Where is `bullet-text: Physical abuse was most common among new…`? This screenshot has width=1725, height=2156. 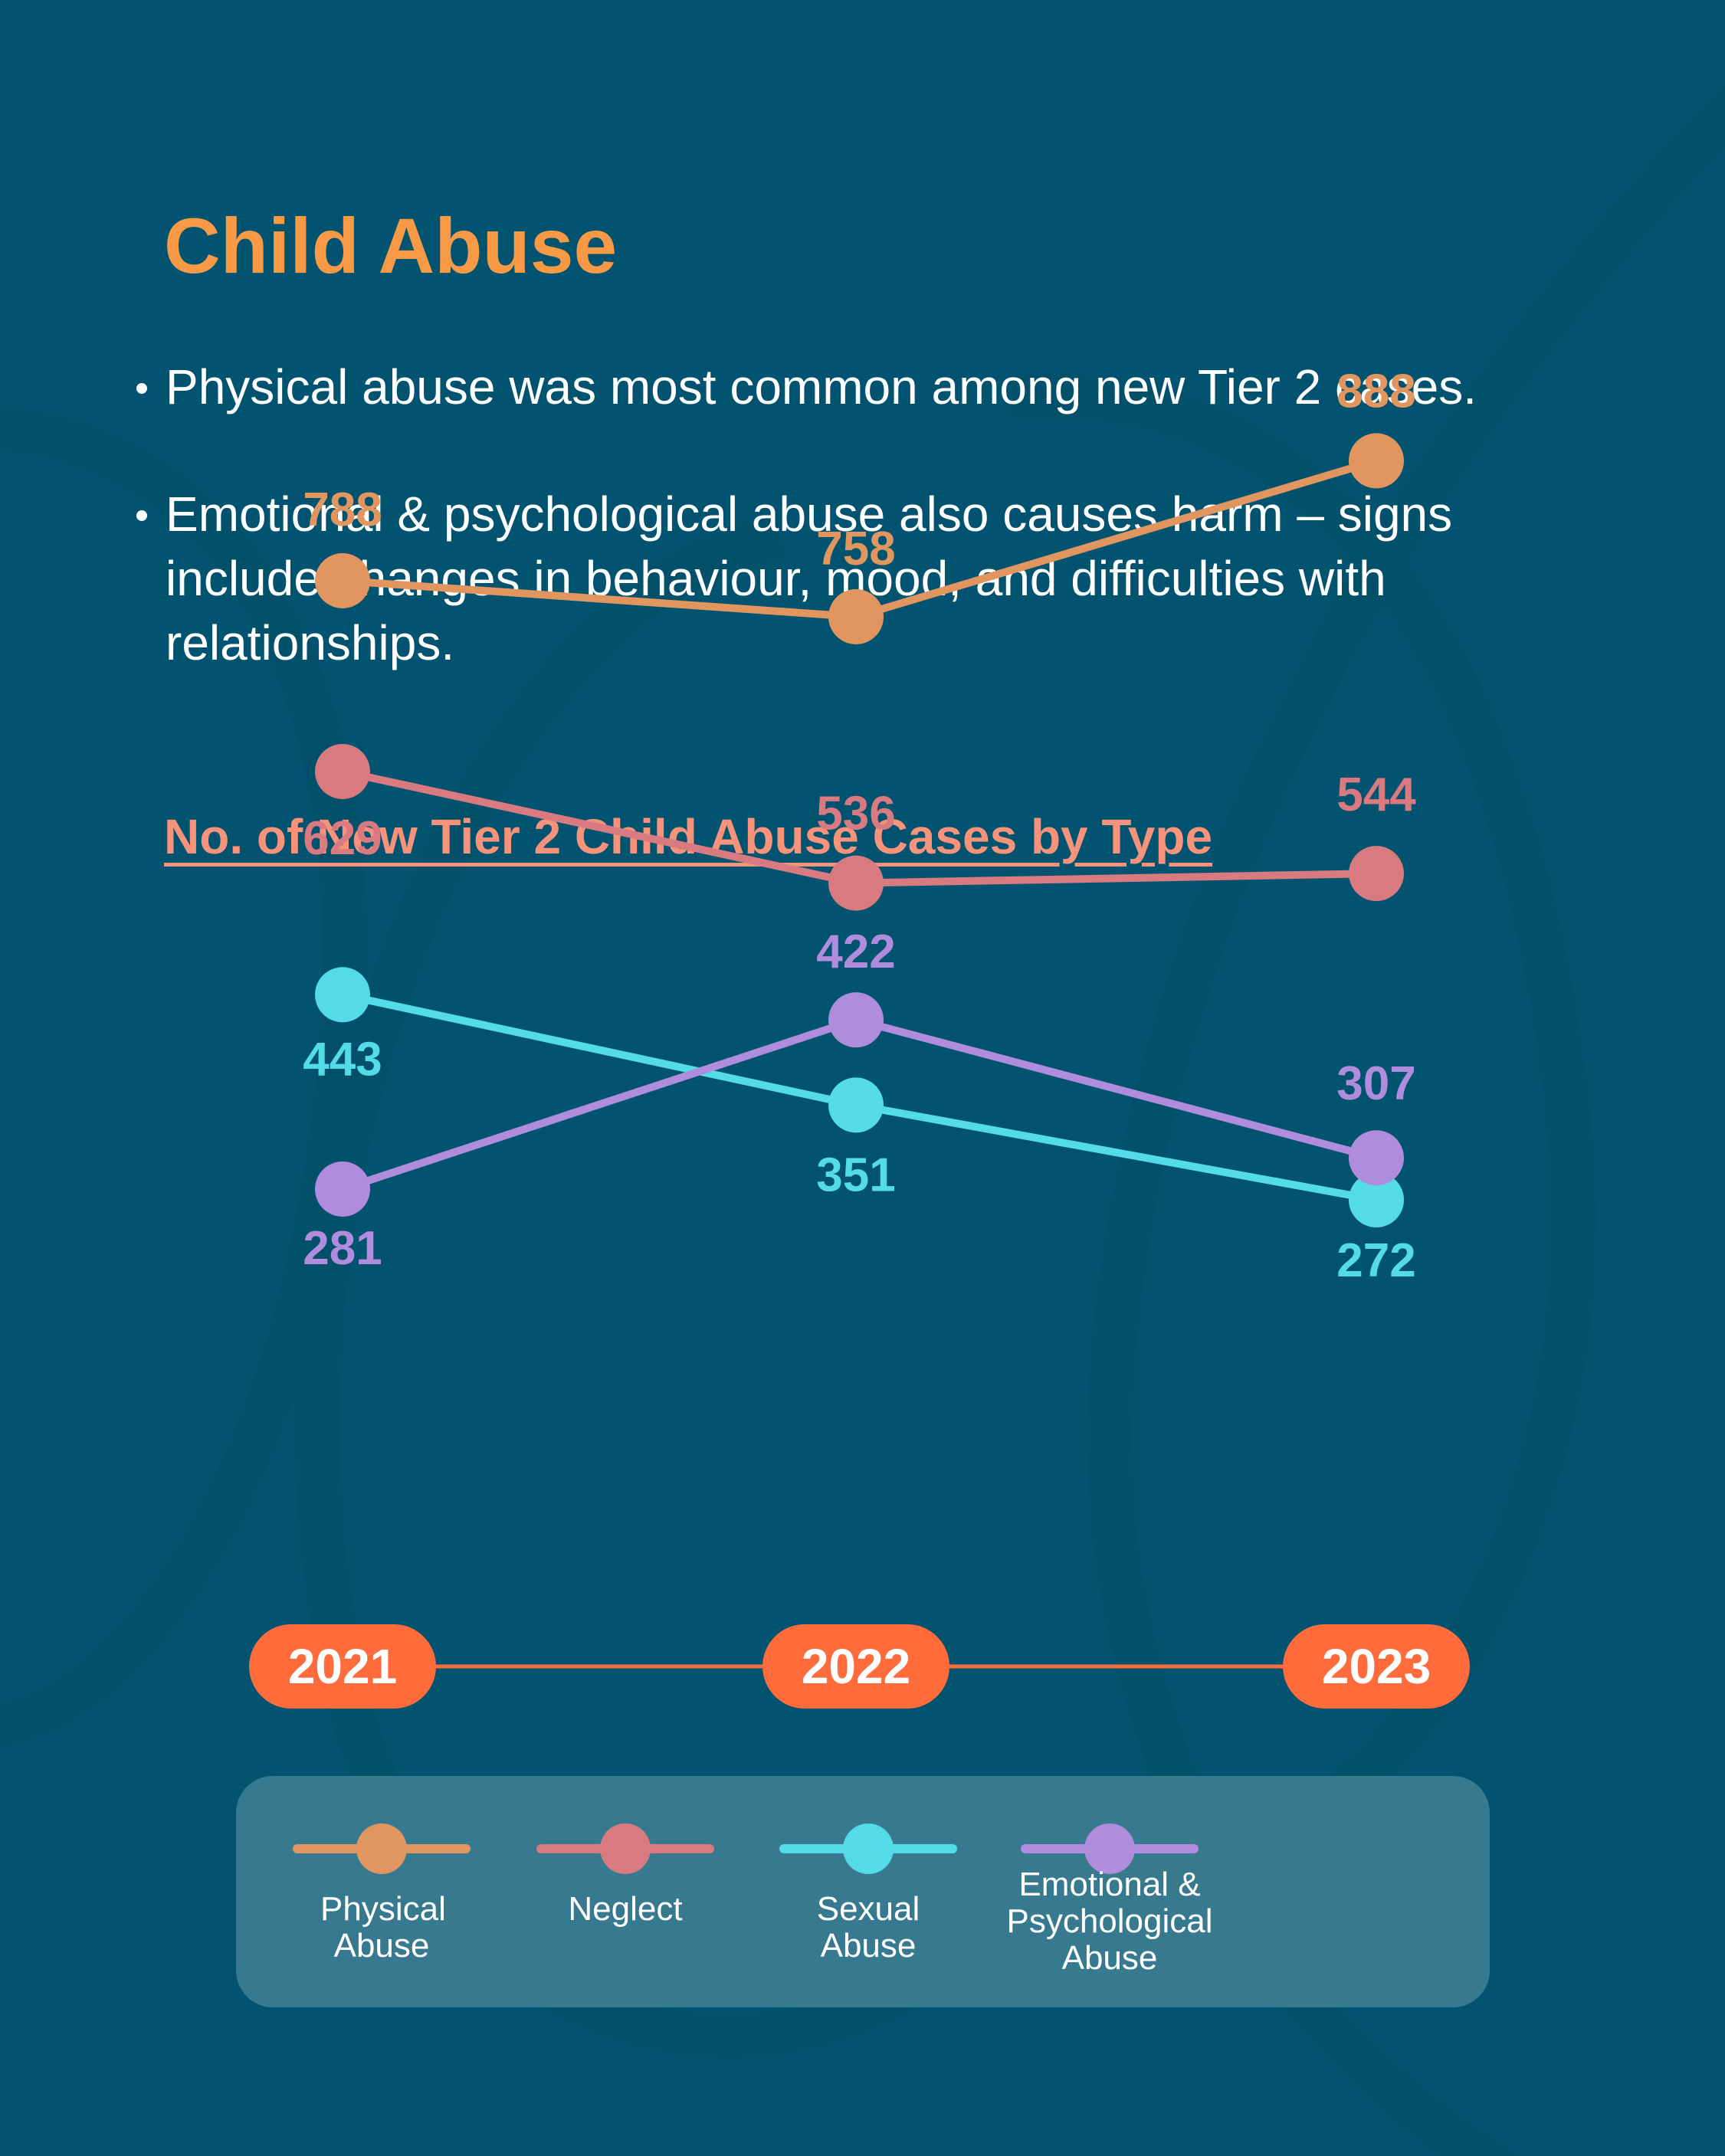
bullet-text: Physical abuse was most common among new… is located at coordinates (821, 386).